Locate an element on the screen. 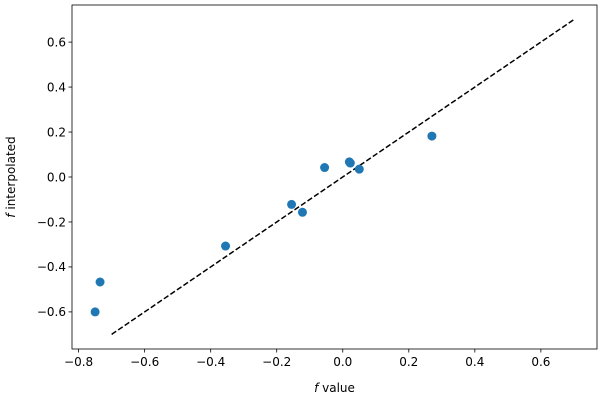 The image size is (600, 400). x-tick-label: −0.6 is located at coordinates (144, 362).